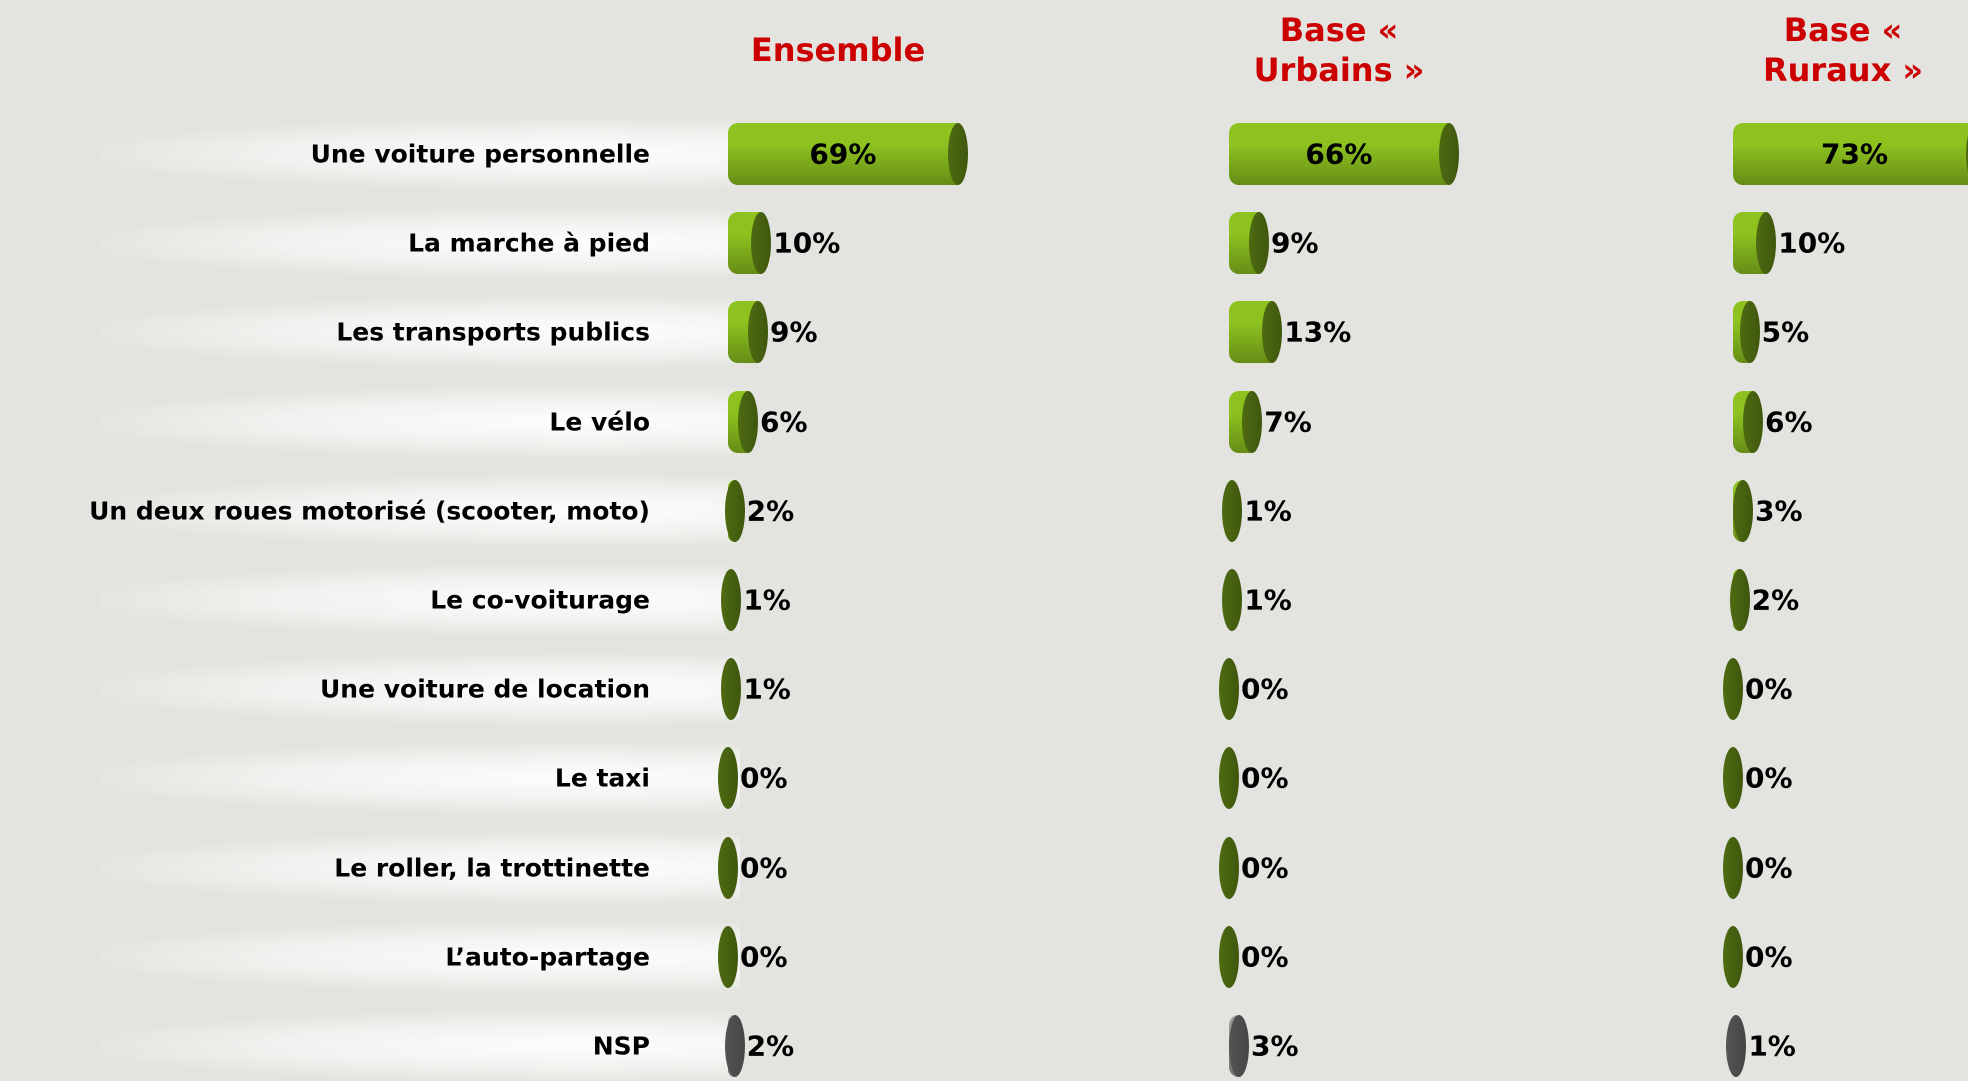 The height and width of the screenshot is (1081, 1968). I want to click on series-title: Ensemble, so click(838, 50).